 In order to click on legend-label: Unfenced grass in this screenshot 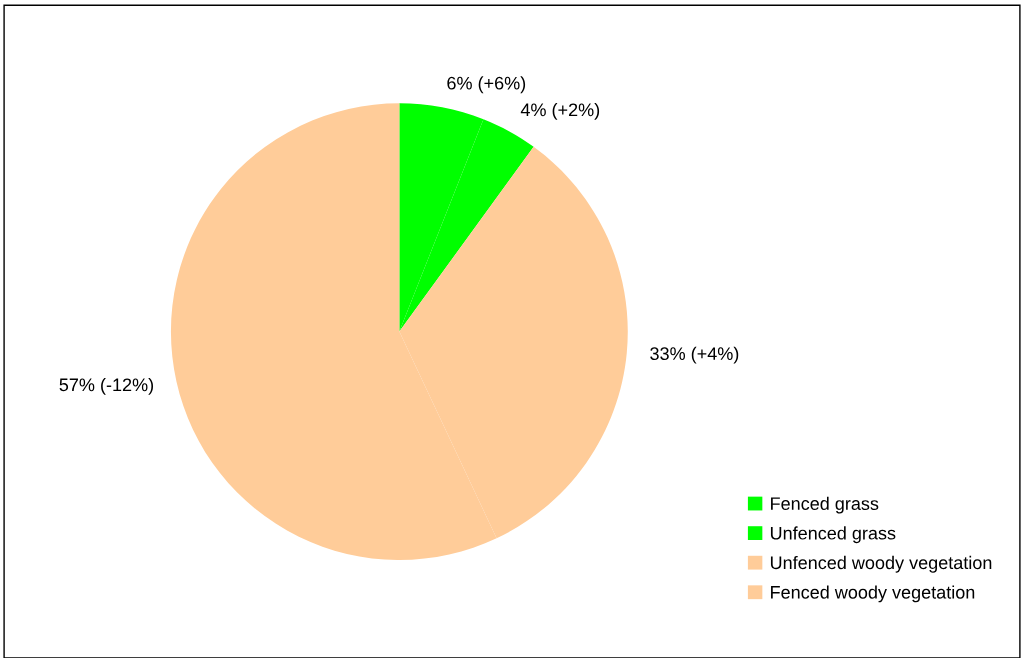, I will do `click(833, 535)`.